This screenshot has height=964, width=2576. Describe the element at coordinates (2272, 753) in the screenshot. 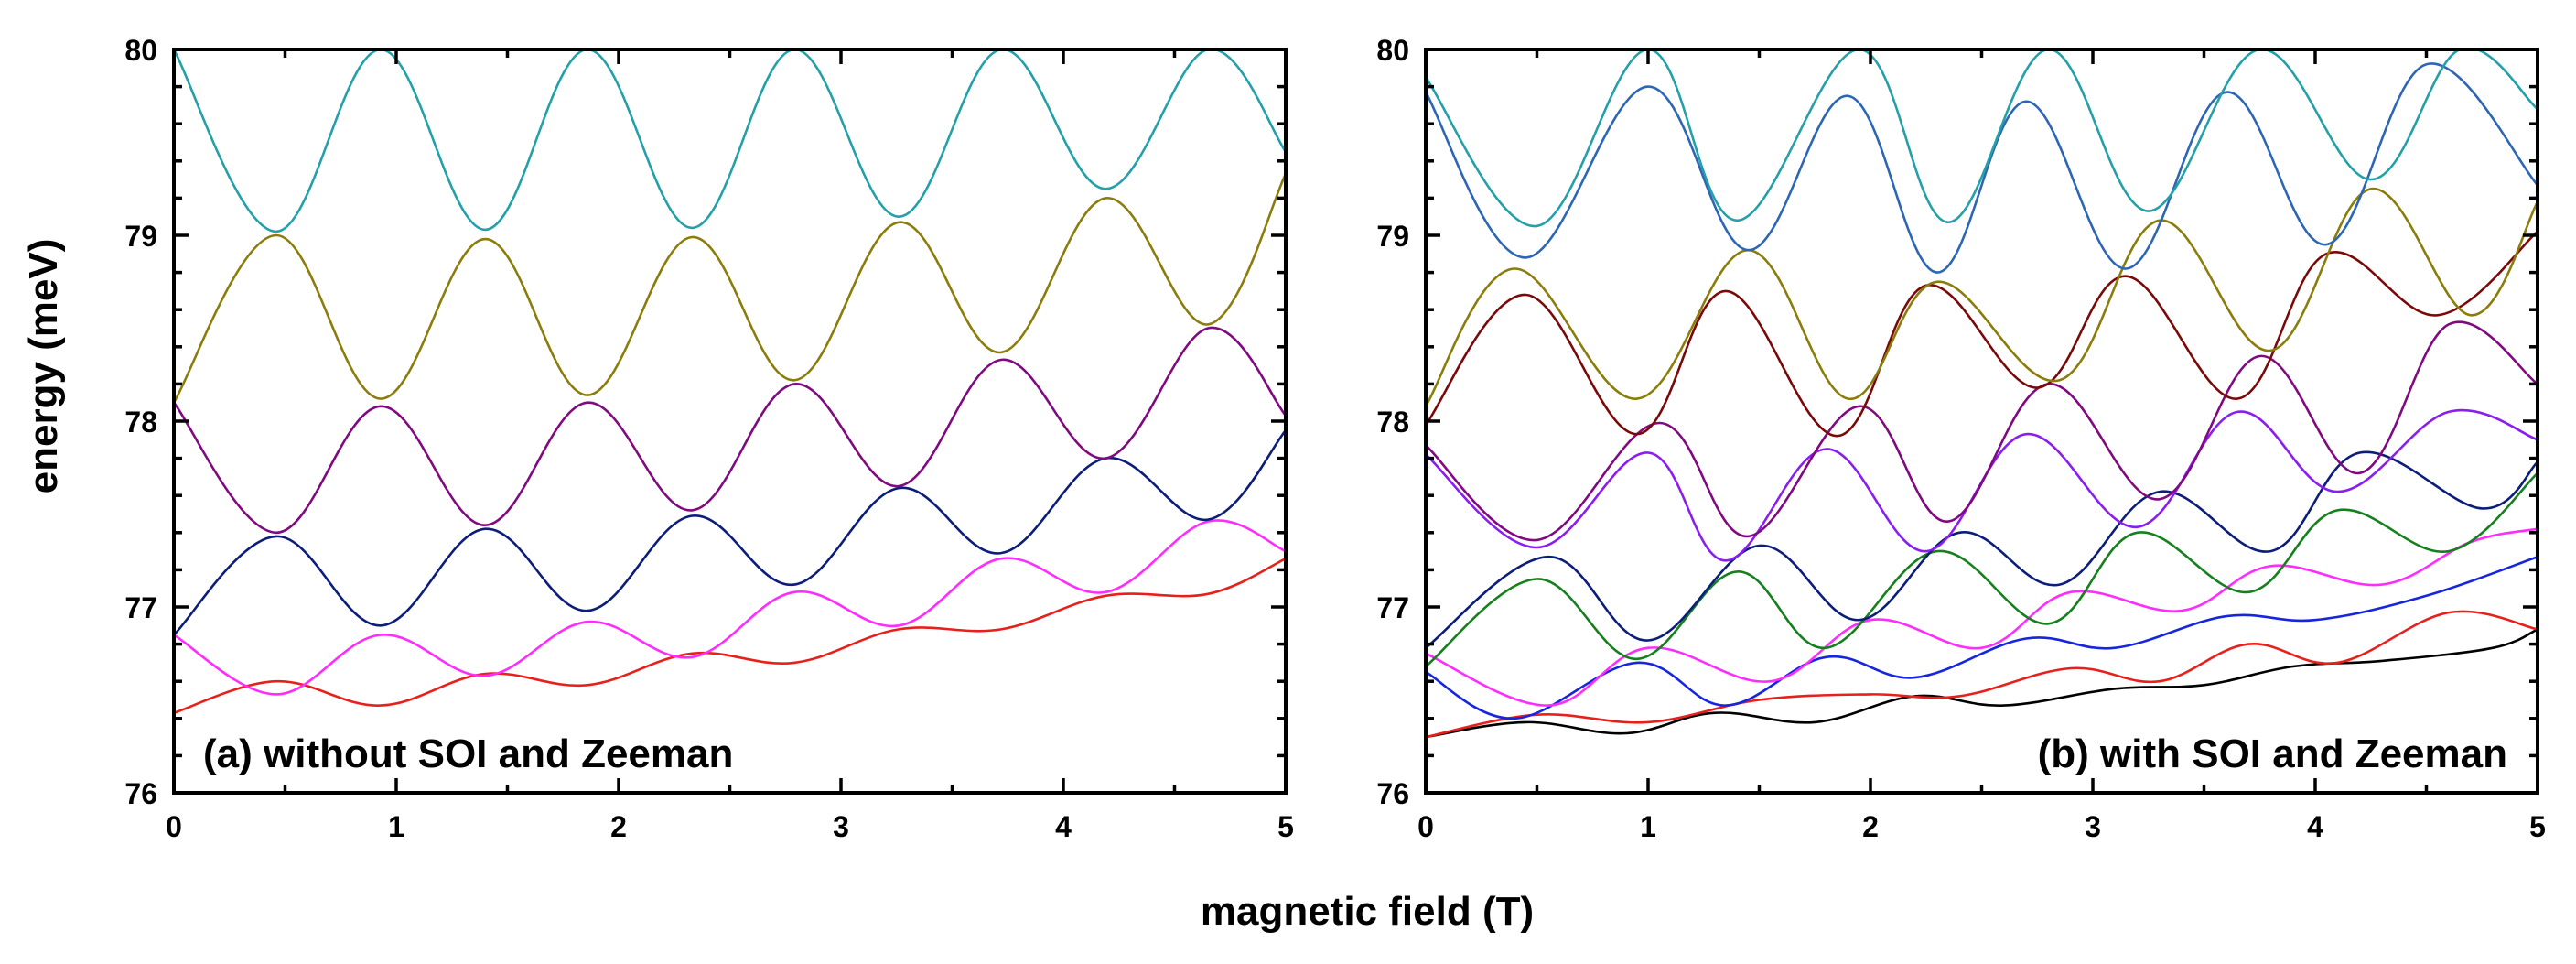

I see `panel-label-b: (b) with SOI and Zeeman` at that location.